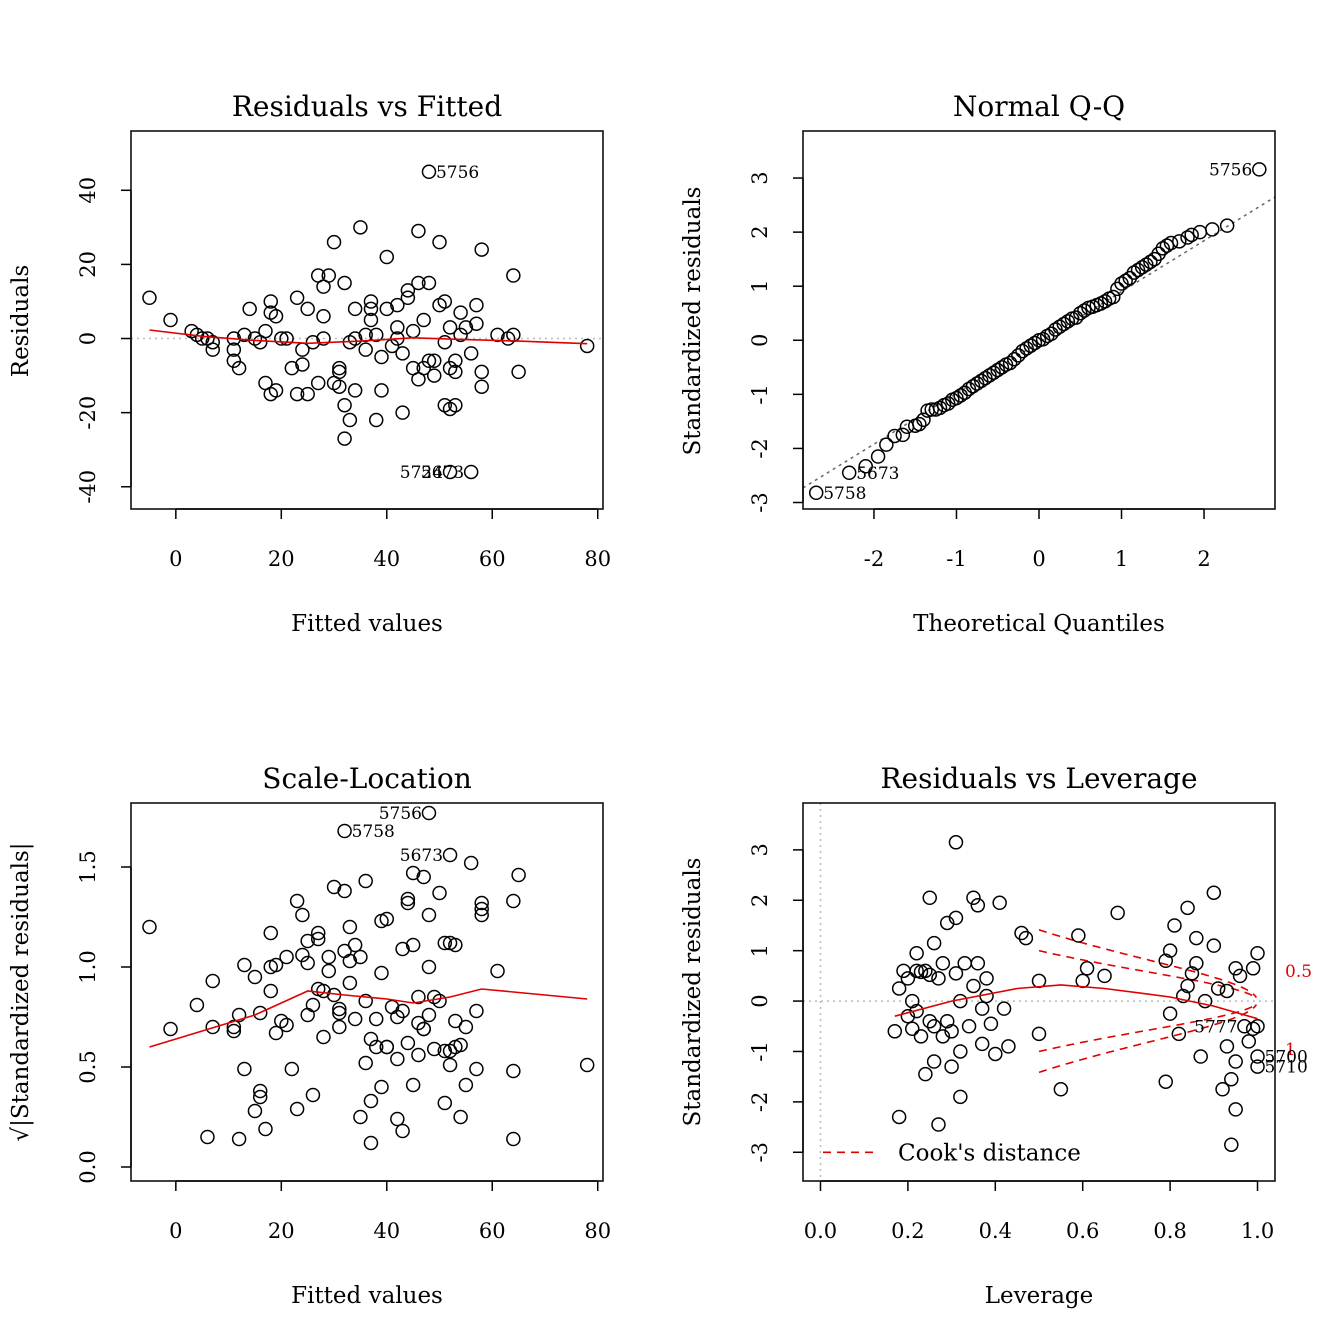 This screenshot has width=1344, height=1344. I want to click on qq-x-tick-label: -1, so click(956, 559).